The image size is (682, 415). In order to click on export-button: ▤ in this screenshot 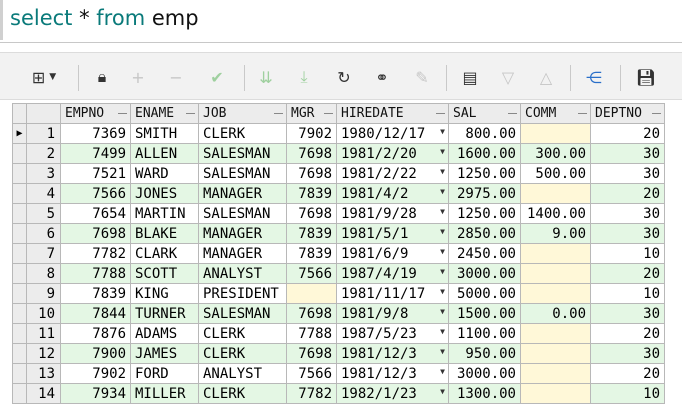, I will do `click(470, 77)`.